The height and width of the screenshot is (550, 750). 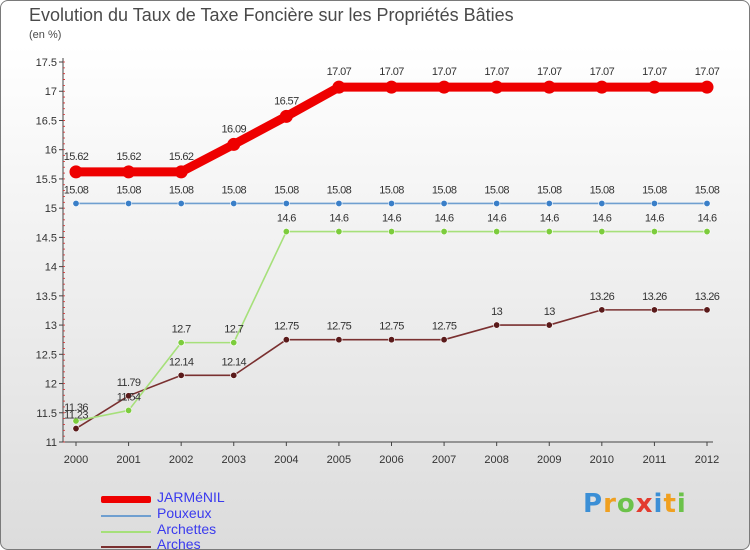 I want to click on y-tick-label: 14, so click(x=51, y=268).